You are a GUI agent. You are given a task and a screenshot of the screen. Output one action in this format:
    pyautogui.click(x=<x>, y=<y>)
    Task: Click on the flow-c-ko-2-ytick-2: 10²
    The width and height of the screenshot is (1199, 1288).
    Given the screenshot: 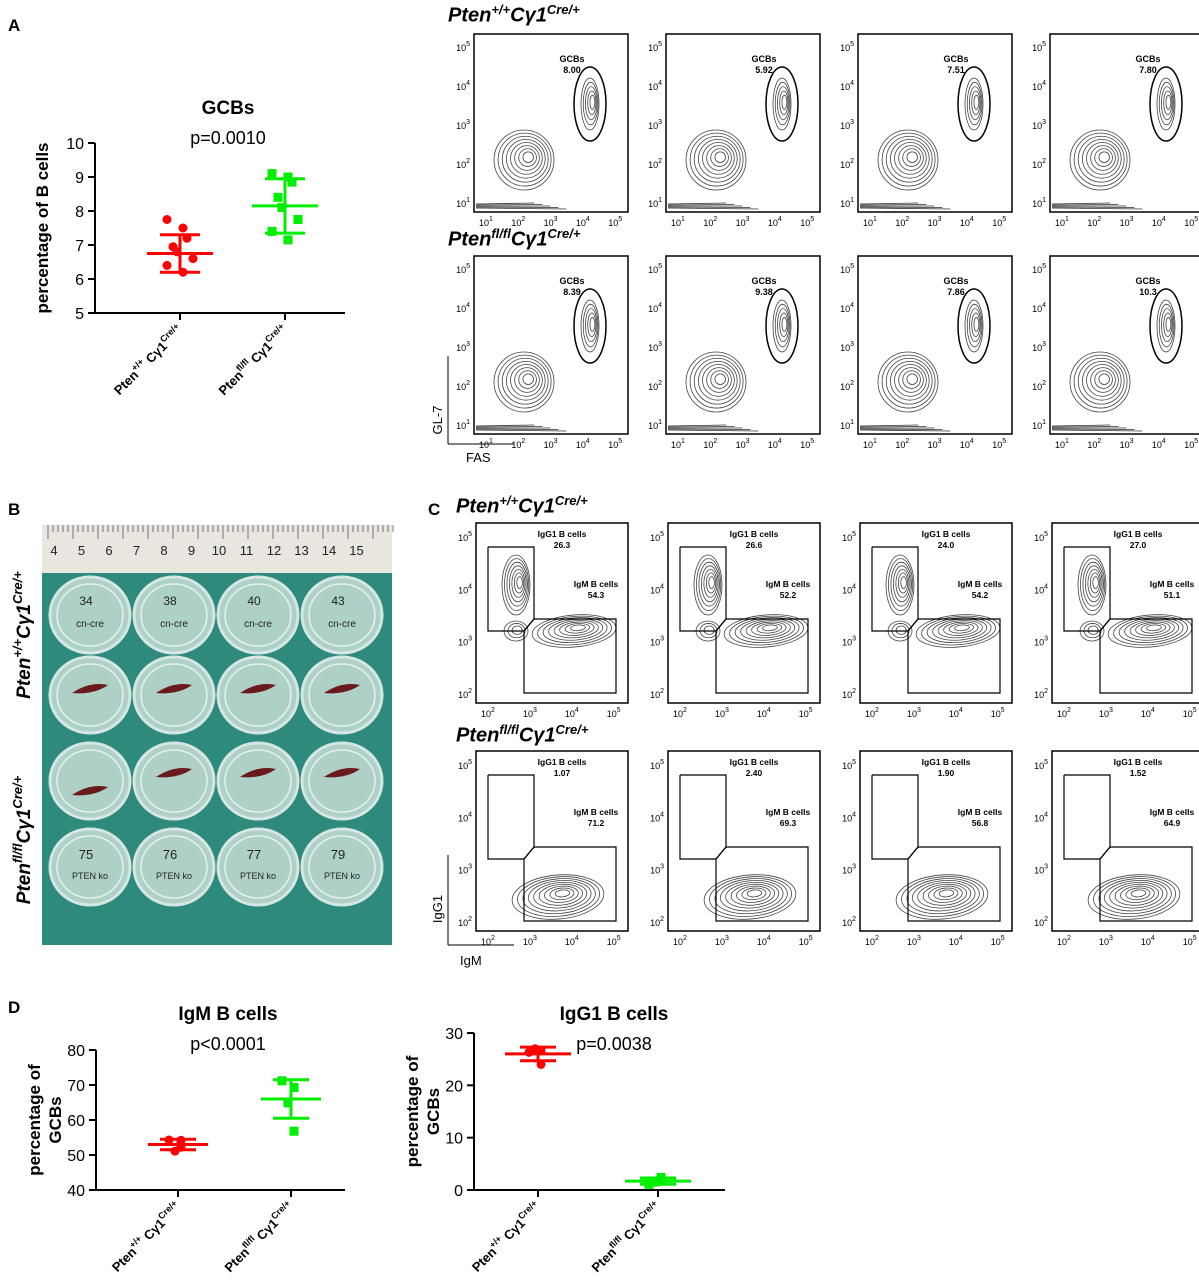 What is the action you would take?
    pyautogui.click(x=849, y=922)
    